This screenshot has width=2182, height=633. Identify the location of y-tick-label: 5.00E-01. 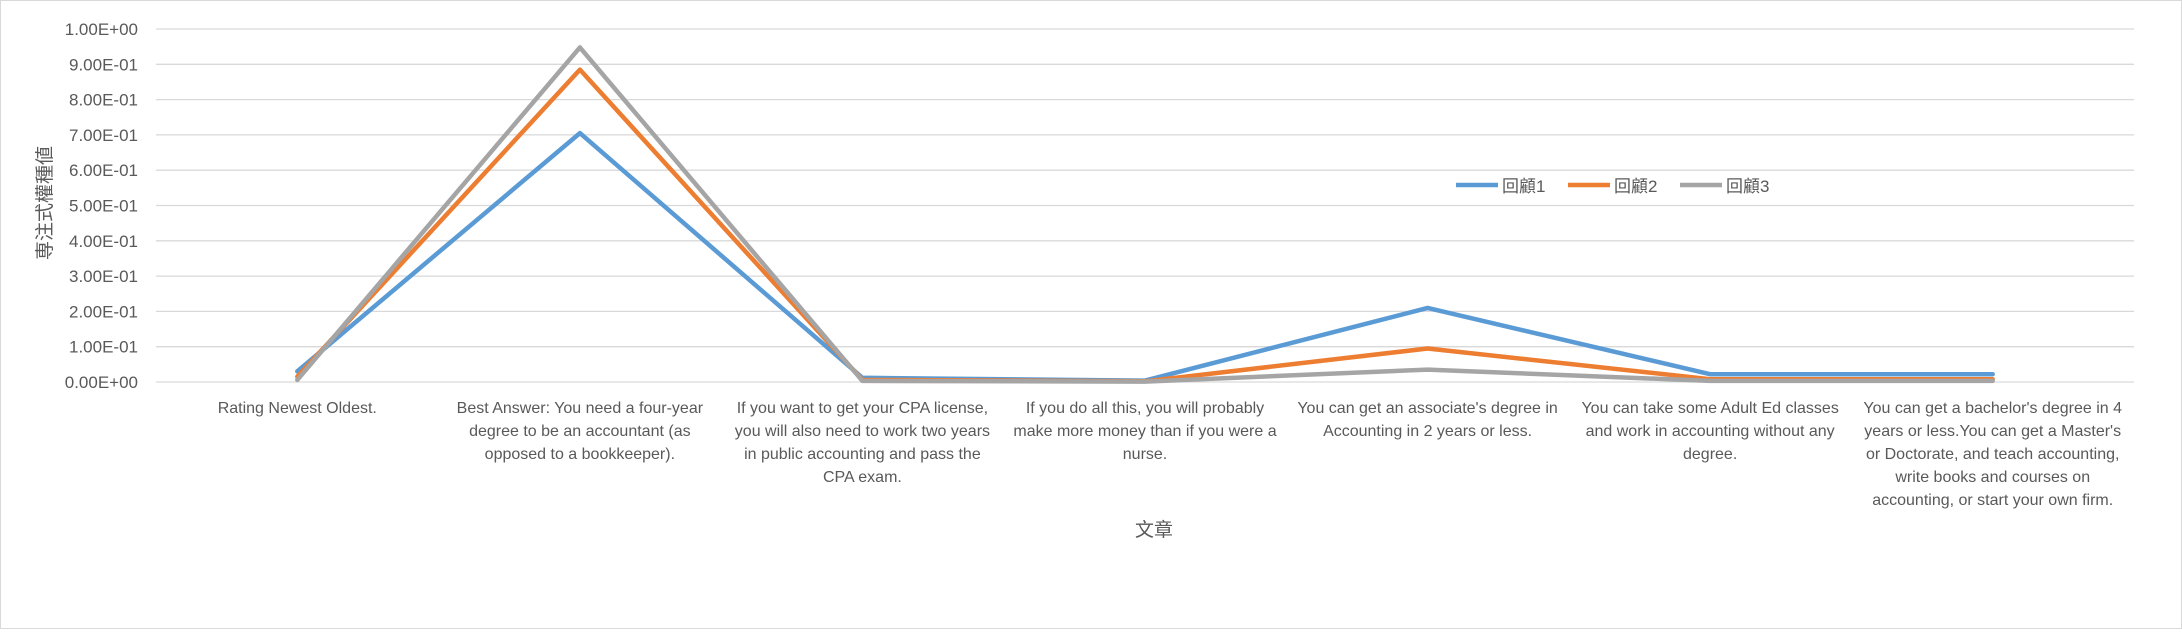
(103, 206).